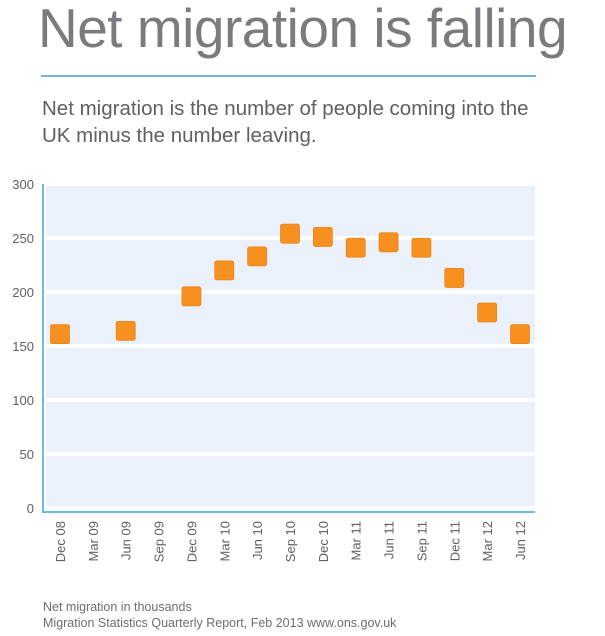 This screenshot has width=605, height=636. What do you see at coordinates (487, 541) in the screenshot?
I see `x-tick-label: Mar 12` at bounding box center [487, 541].